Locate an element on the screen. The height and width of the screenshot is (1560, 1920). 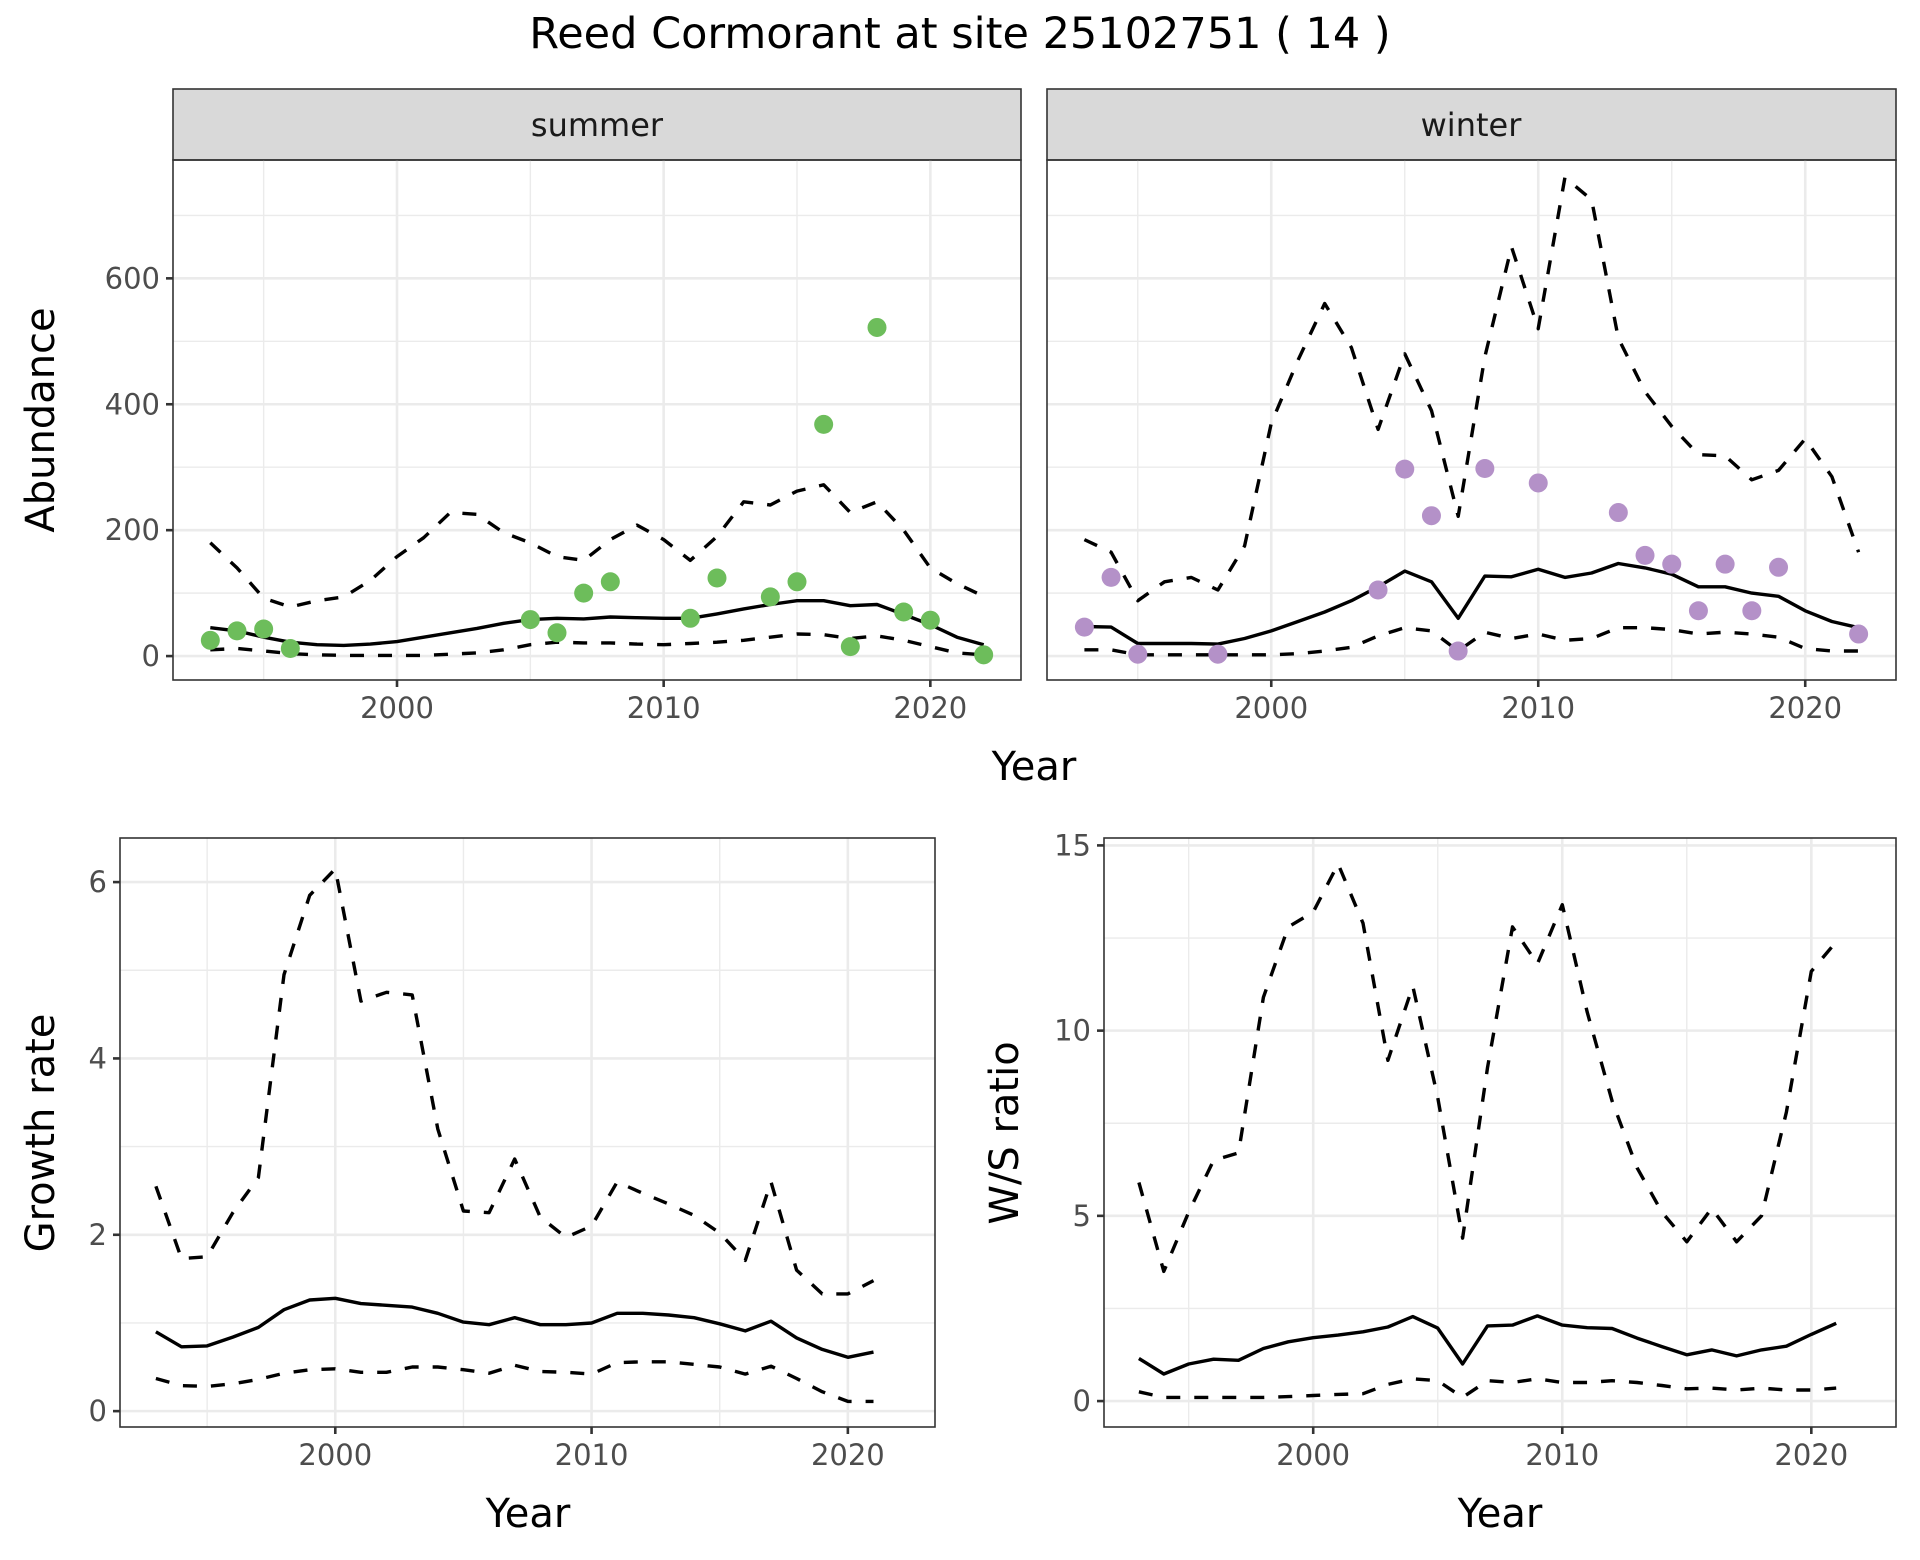
panel-border-winter is located at coordinates (1471, 420).